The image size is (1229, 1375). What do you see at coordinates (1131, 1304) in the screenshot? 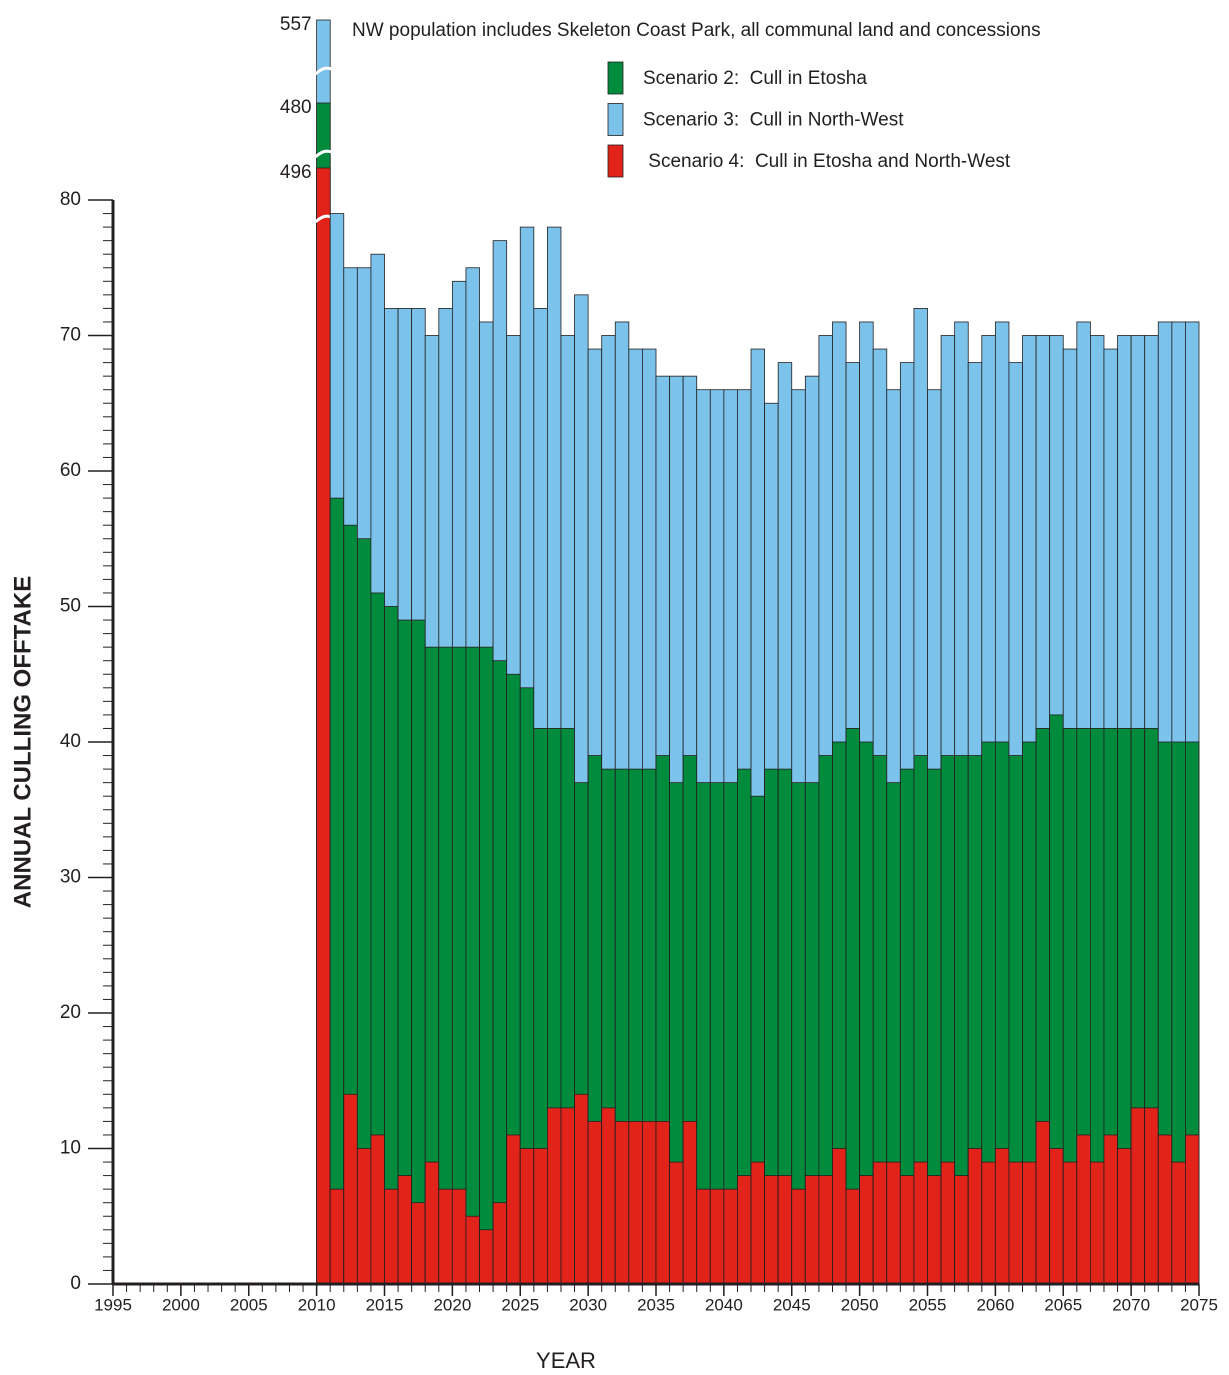
I see `x-tick-label: 2070` at bounding box center [1131, 1304].